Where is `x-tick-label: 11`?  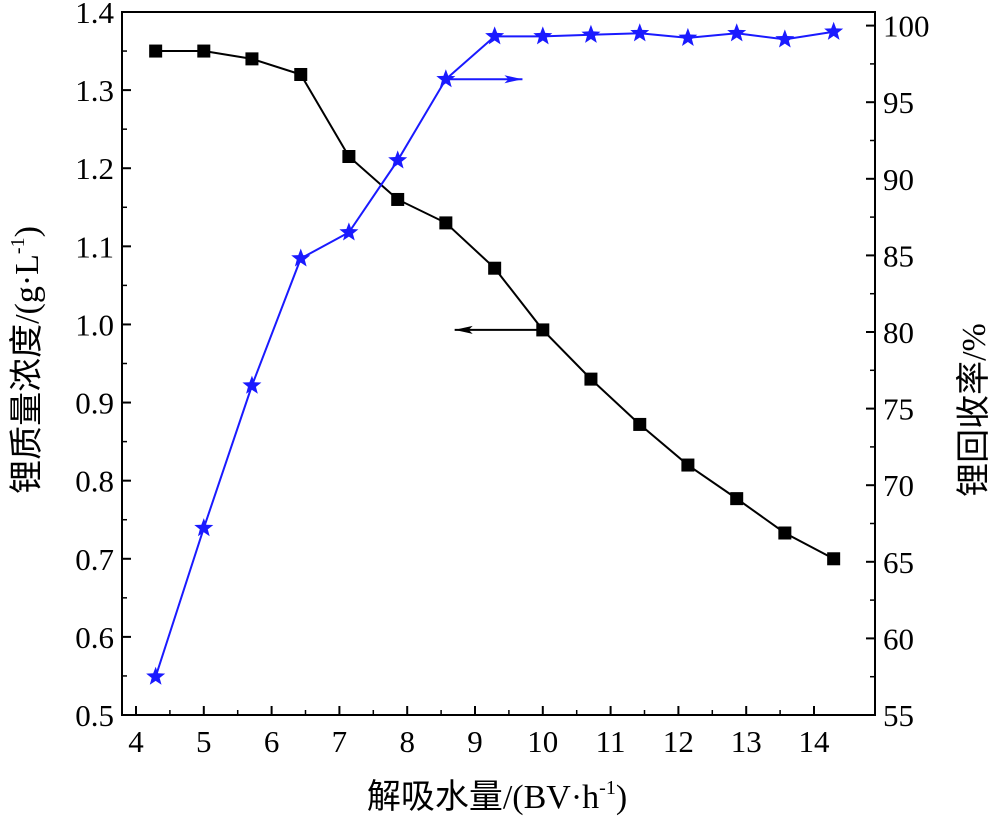 x-tick-label: 11 is located at coordinates (611, 741).